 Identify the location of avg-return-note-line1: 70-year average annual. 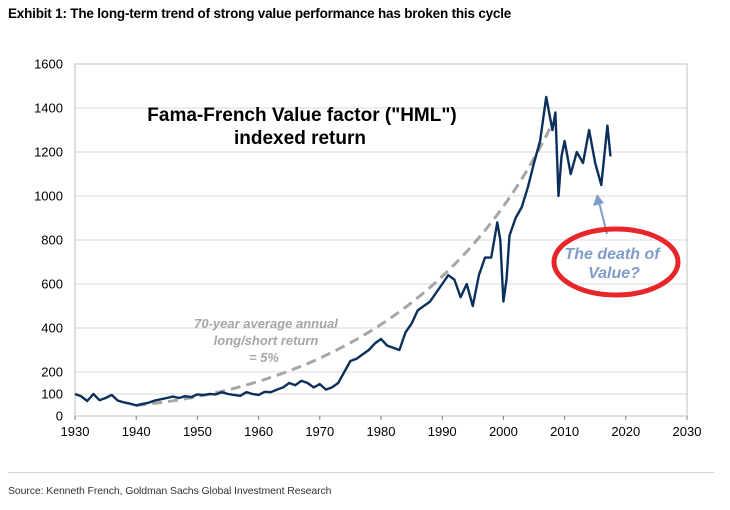
(266, 323).